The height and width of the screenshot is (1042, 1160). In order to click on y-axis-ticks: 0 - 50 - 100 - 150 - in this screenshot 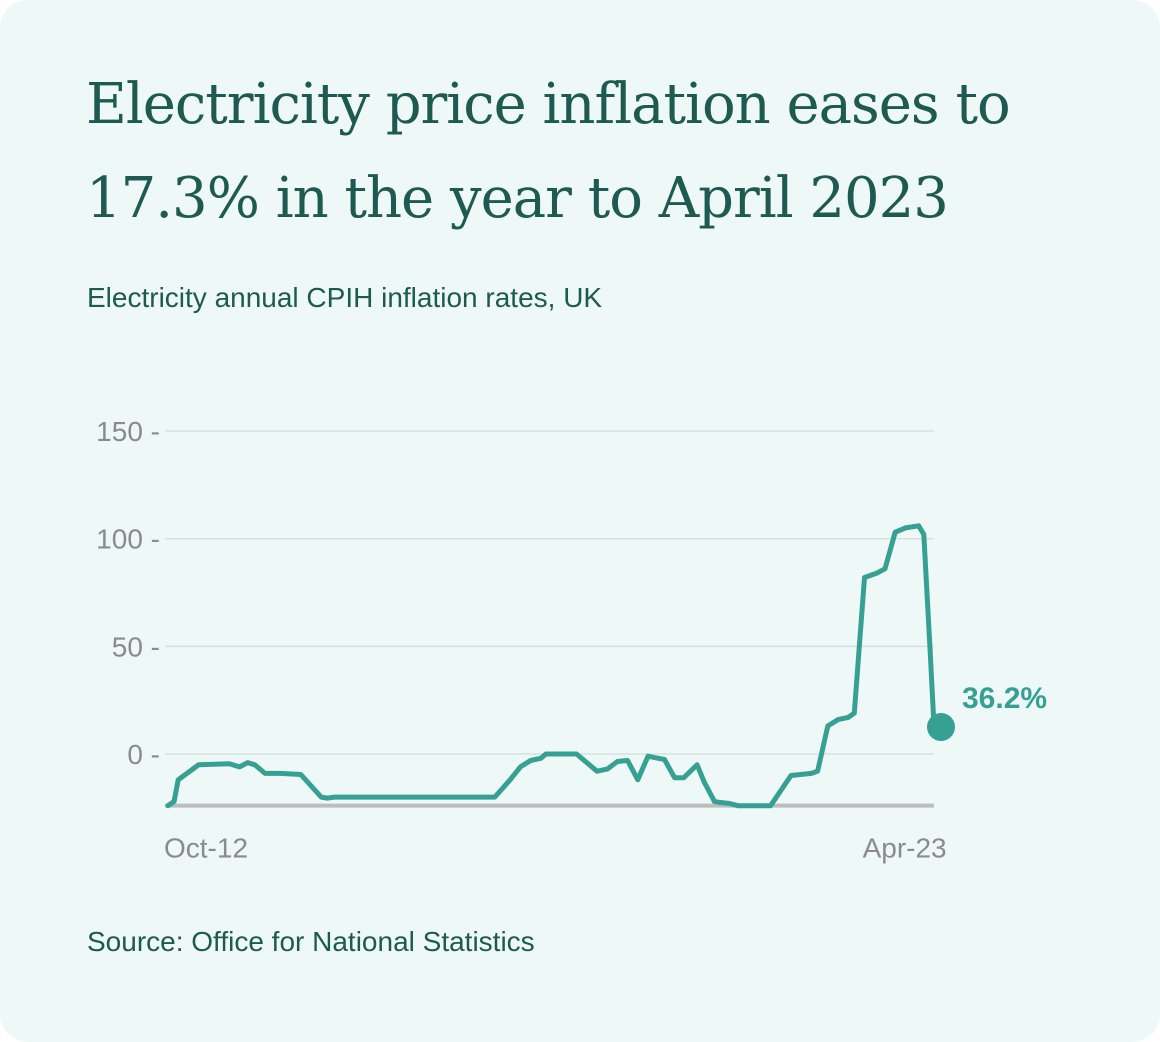, I will do `click(128, 593)`.